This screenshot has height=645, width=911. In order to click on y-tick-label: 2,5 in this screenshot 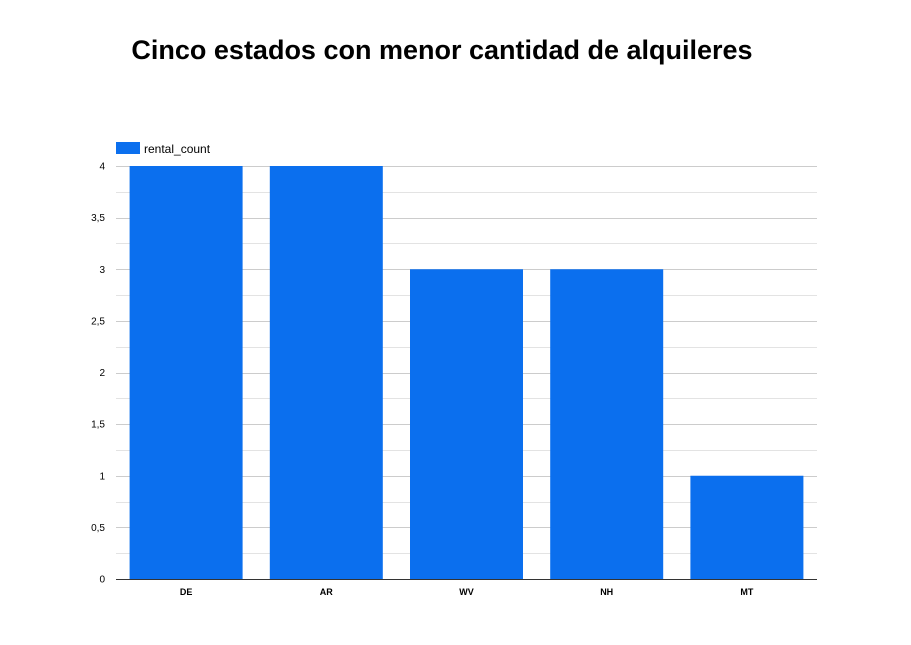, I will do `click(98, 321)`.